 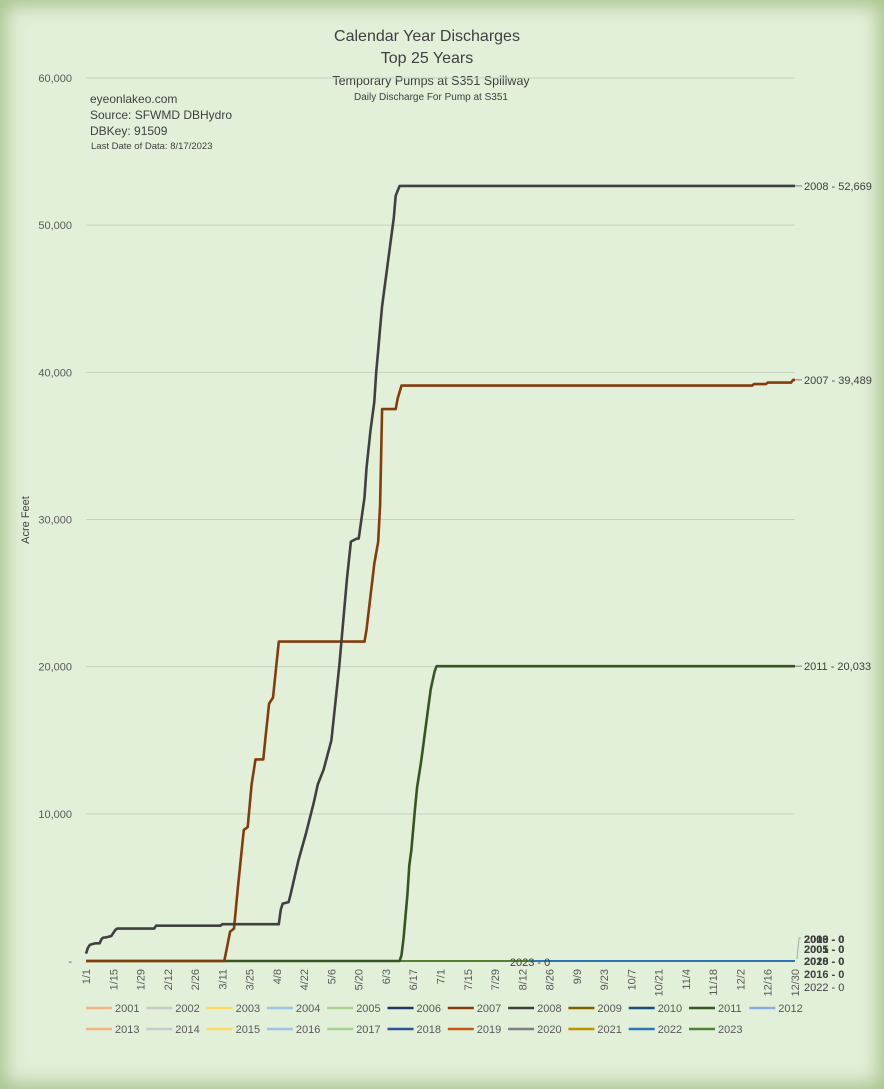 What do you see at coordinates (442, 976) in the screenshot?
I see `x-tick-label: 7/1` at bounding box center [442, 976].